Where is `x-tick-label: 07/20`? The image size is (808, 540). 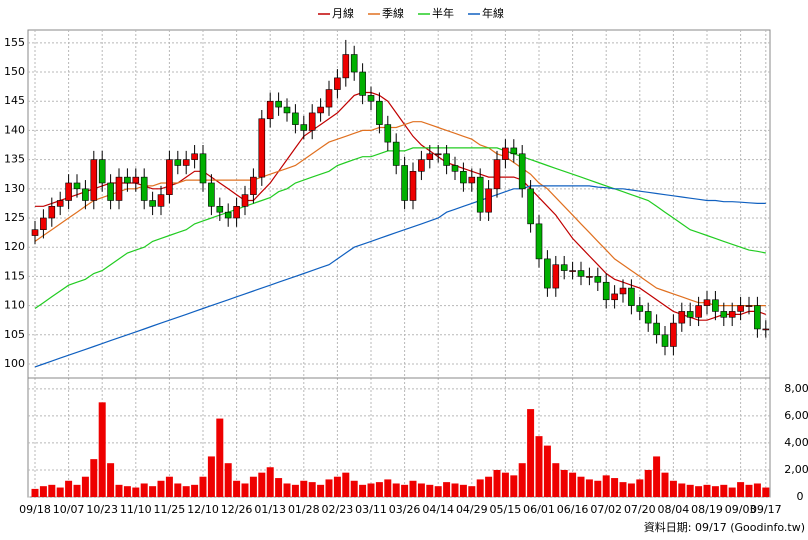 x-tick-label: 07/20 is located at coordinates (640, 509).